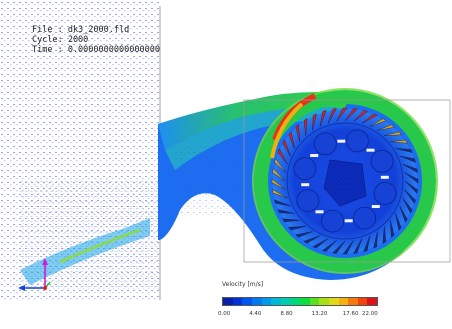  I want to click on legend-tick-label: 22.00, so click(370, 314).